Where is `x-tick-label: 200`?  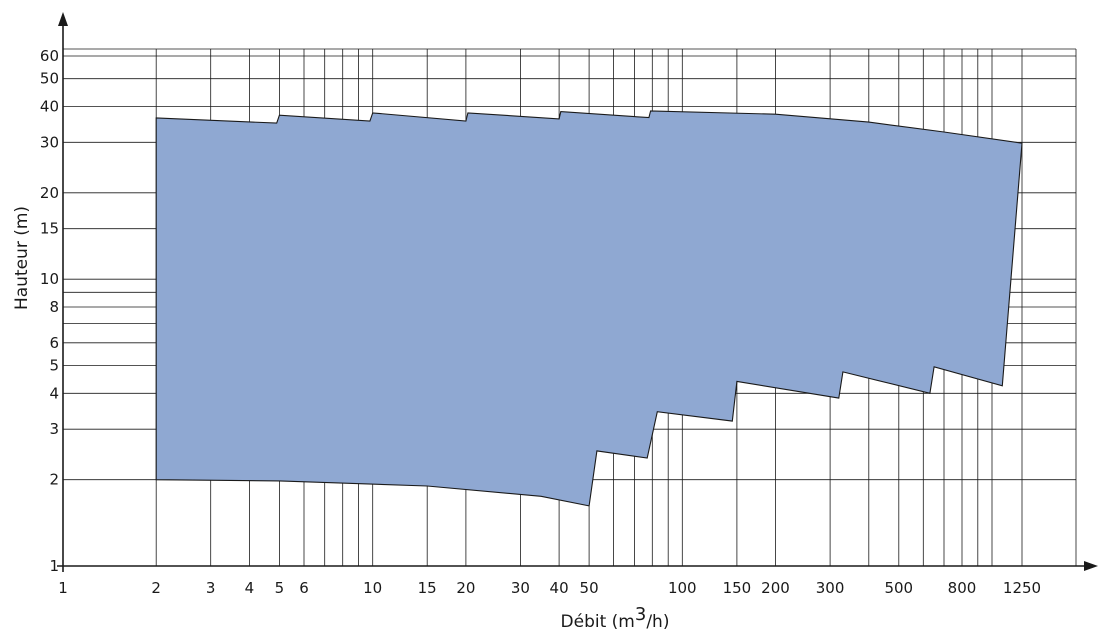
x-tick-label: 200 is located at coordinates (775, 588).